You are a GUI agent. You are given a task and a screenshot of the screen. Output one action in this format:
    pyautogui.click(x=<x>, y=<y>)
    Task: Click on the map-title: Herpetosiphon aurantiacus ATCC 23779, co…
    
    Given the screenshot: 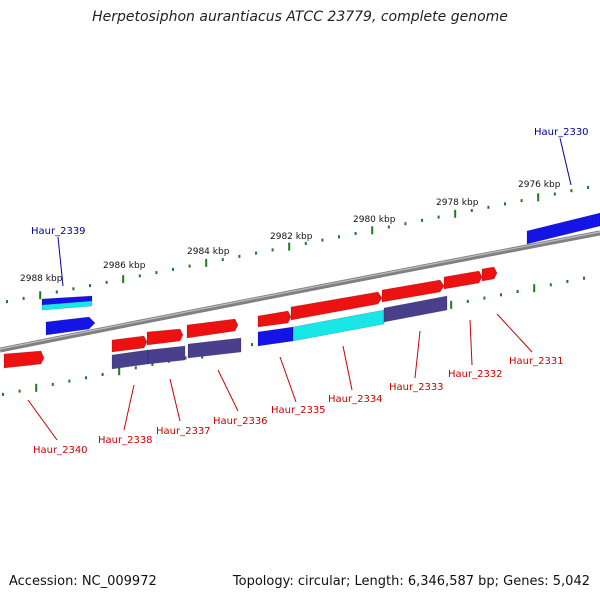 What is the action you would take?
    pyautogui.click(x=300, y=17)
    